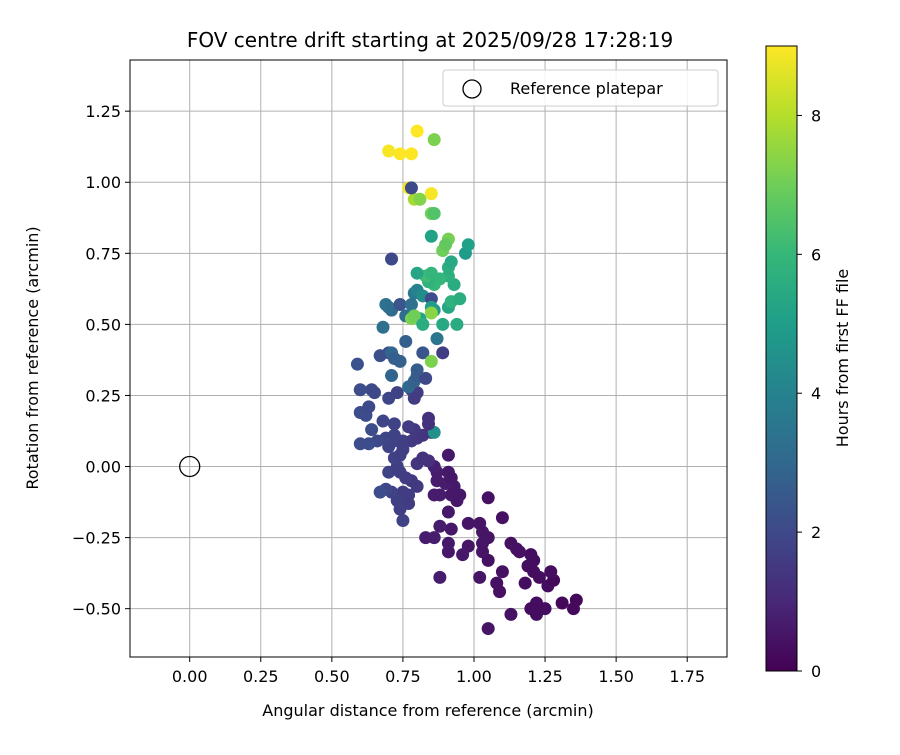 The image size is (900, 755). Describe the element at coordinates (103, 395) in the screenshot. I see `y-tick-label: 0.25` at that location.